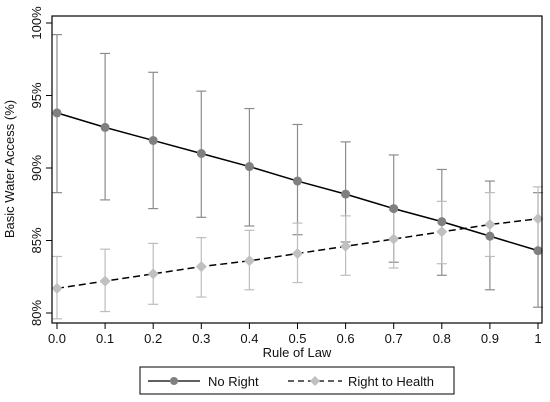 The height and width of the screenshot is (402, 550). What do you see at coordinates (36, 95) in the screenshot?
I see `y-tick-label: 95%` at bounding box center [36, 95].